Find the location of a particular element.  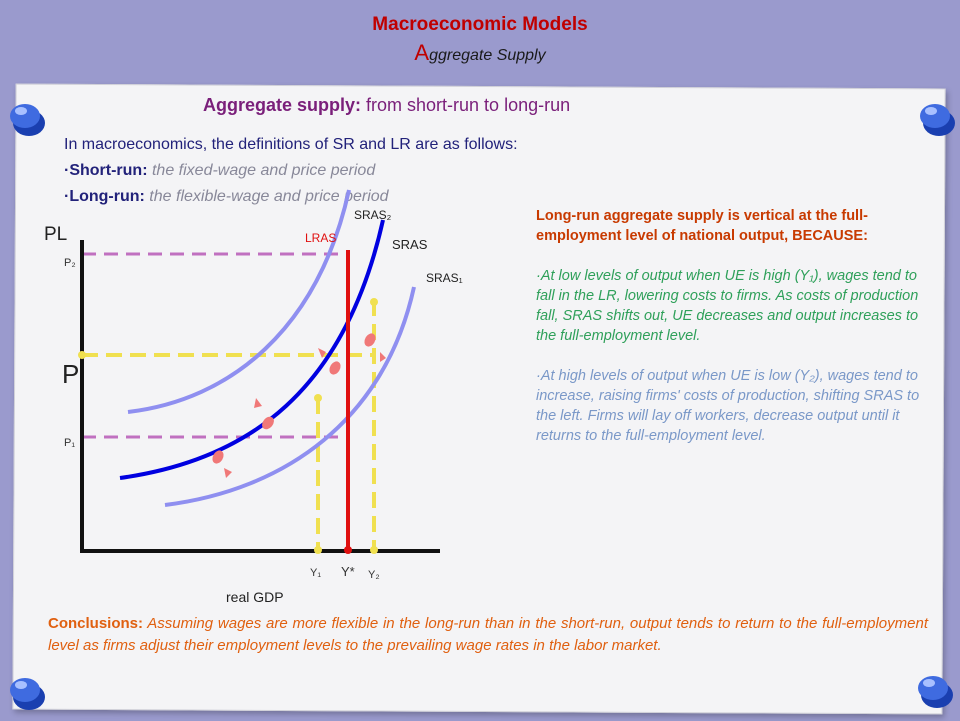

conclusion-label: Conclusions: is located at coordinates (96, 623).